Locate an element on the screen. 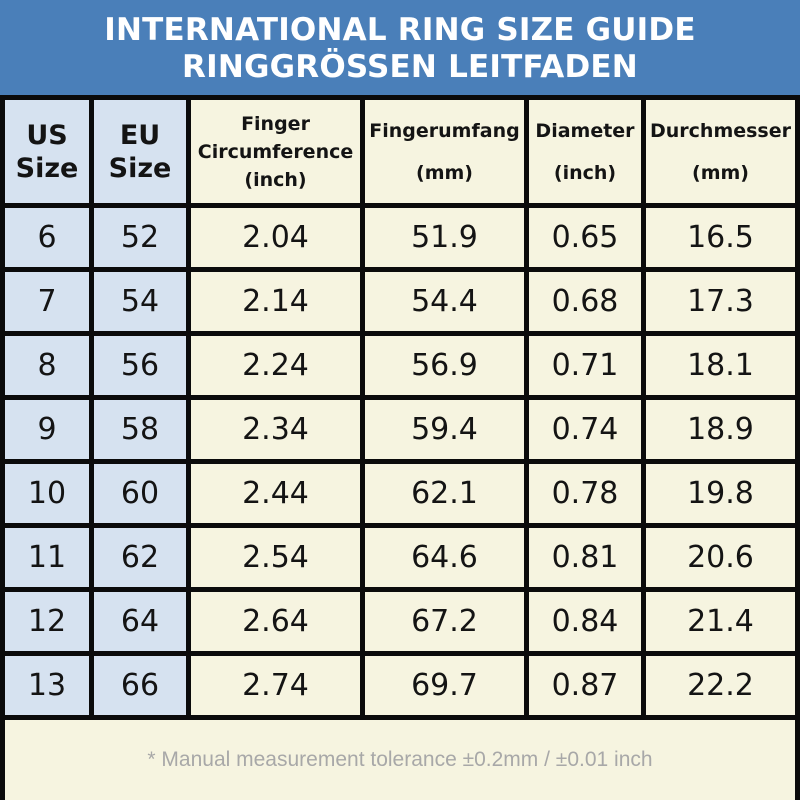 The width and height of the screenshot is (800, 800). header-fingerumfang-line2: (mm) is located at coordinates (444, 172).